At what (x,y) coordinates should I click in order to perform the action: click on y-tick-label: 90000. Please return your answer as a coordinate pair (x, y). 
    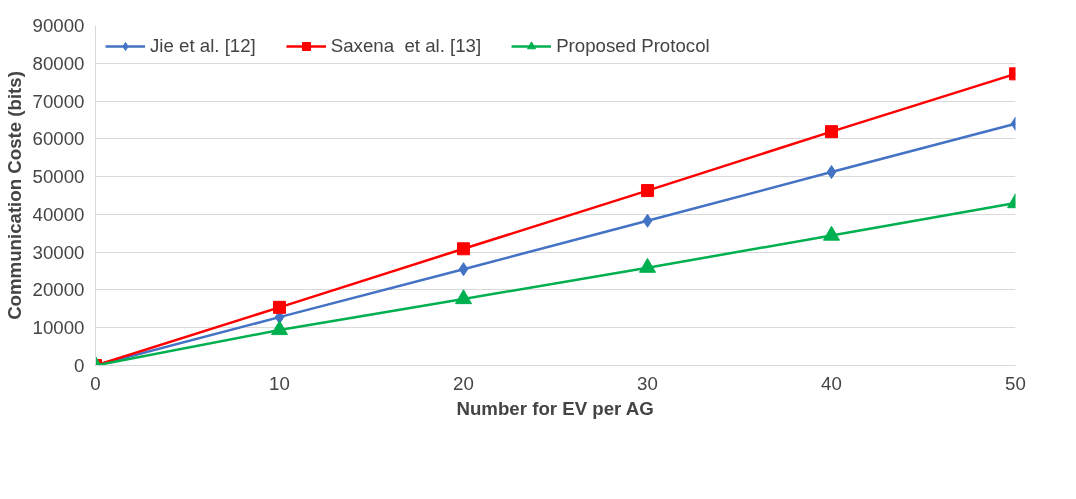
    Looking at the image, I should click on (58, 25).